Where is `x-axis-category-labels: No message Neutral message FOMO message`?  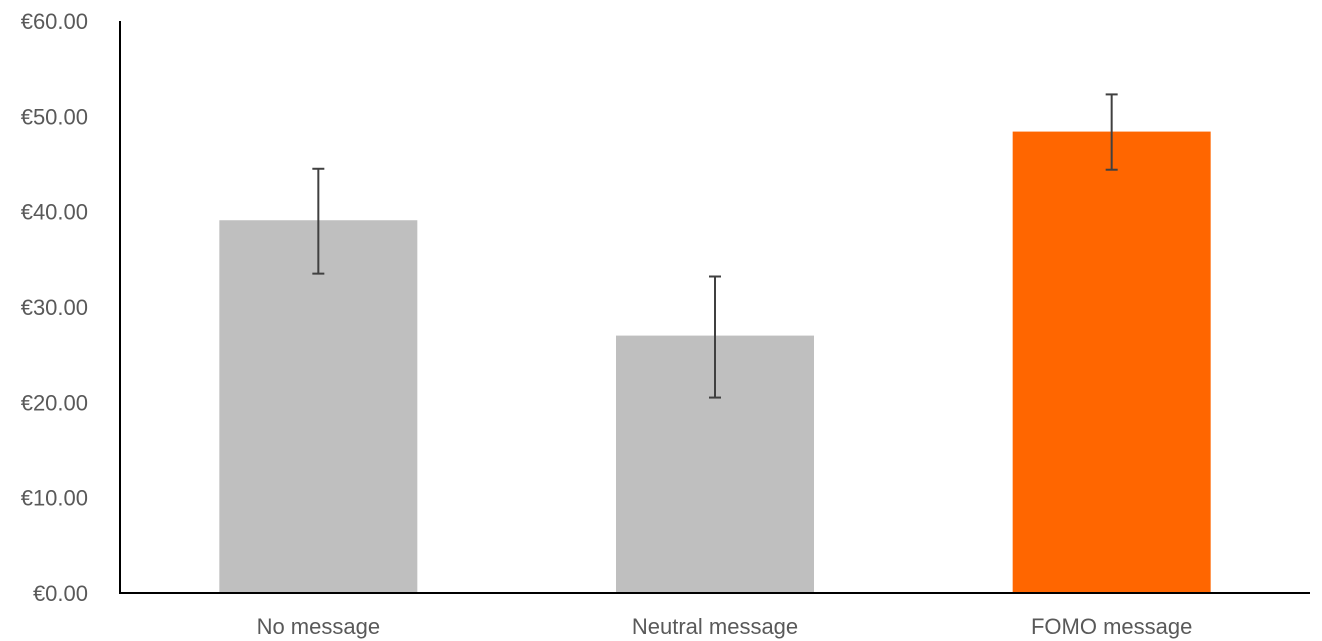 x-axis-category-labels: No message Neutral message FOMO message is located at coordinates (725, 626).